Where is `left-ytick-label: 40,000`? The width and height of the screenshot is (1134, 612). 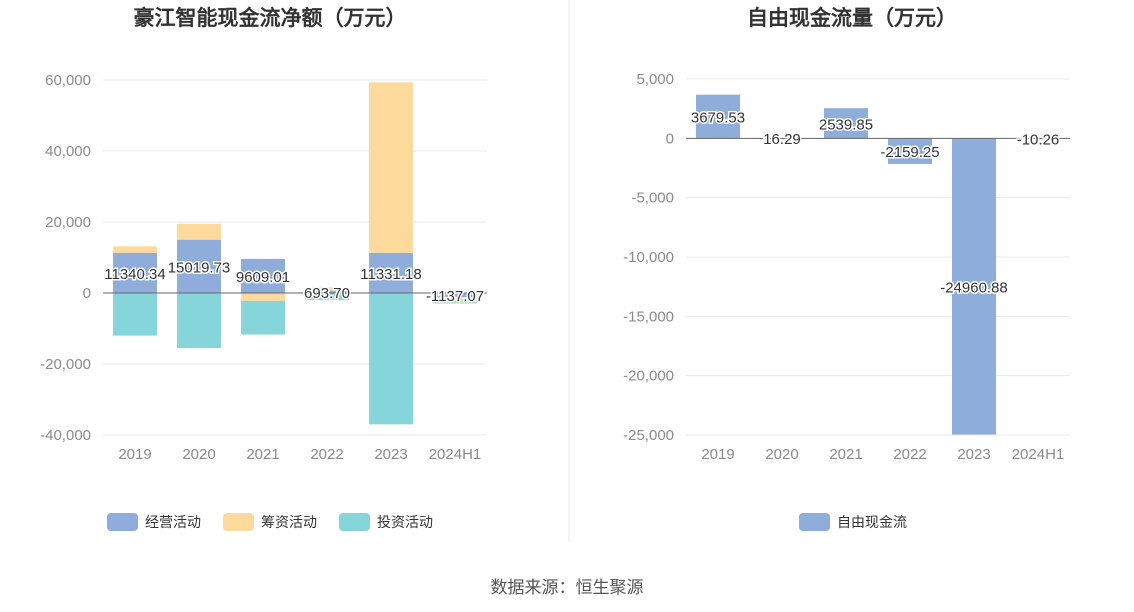
left-ytick-label: 40,000 is located at coordinates (68, 151).